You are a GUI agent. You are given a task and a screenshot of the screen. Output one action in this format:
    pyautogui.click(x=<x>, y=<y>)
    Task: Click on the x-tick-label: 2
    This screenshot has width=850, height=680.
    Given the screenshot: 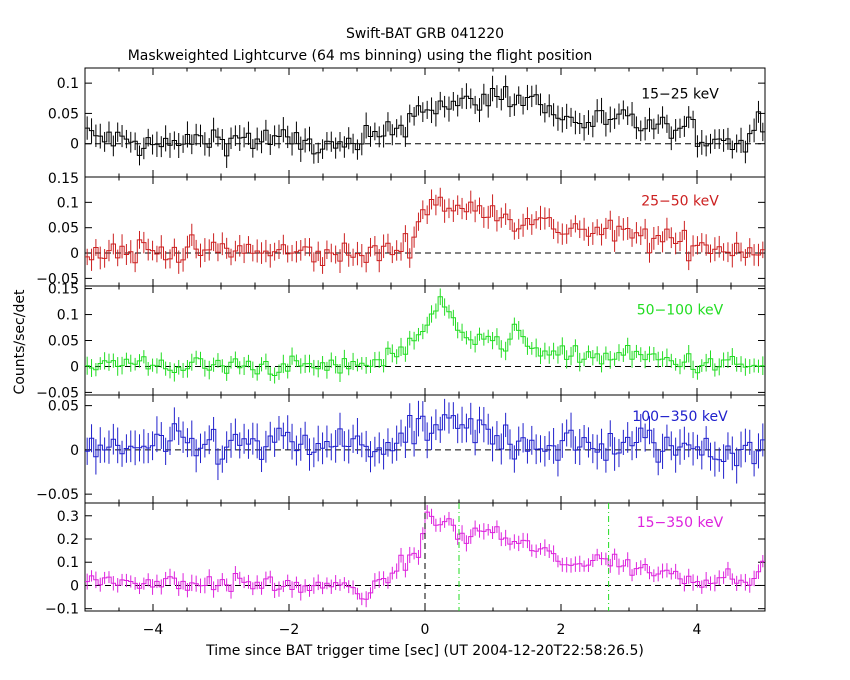 What is the action you would take?
    pyautogui.click(x=561, y=630)
    